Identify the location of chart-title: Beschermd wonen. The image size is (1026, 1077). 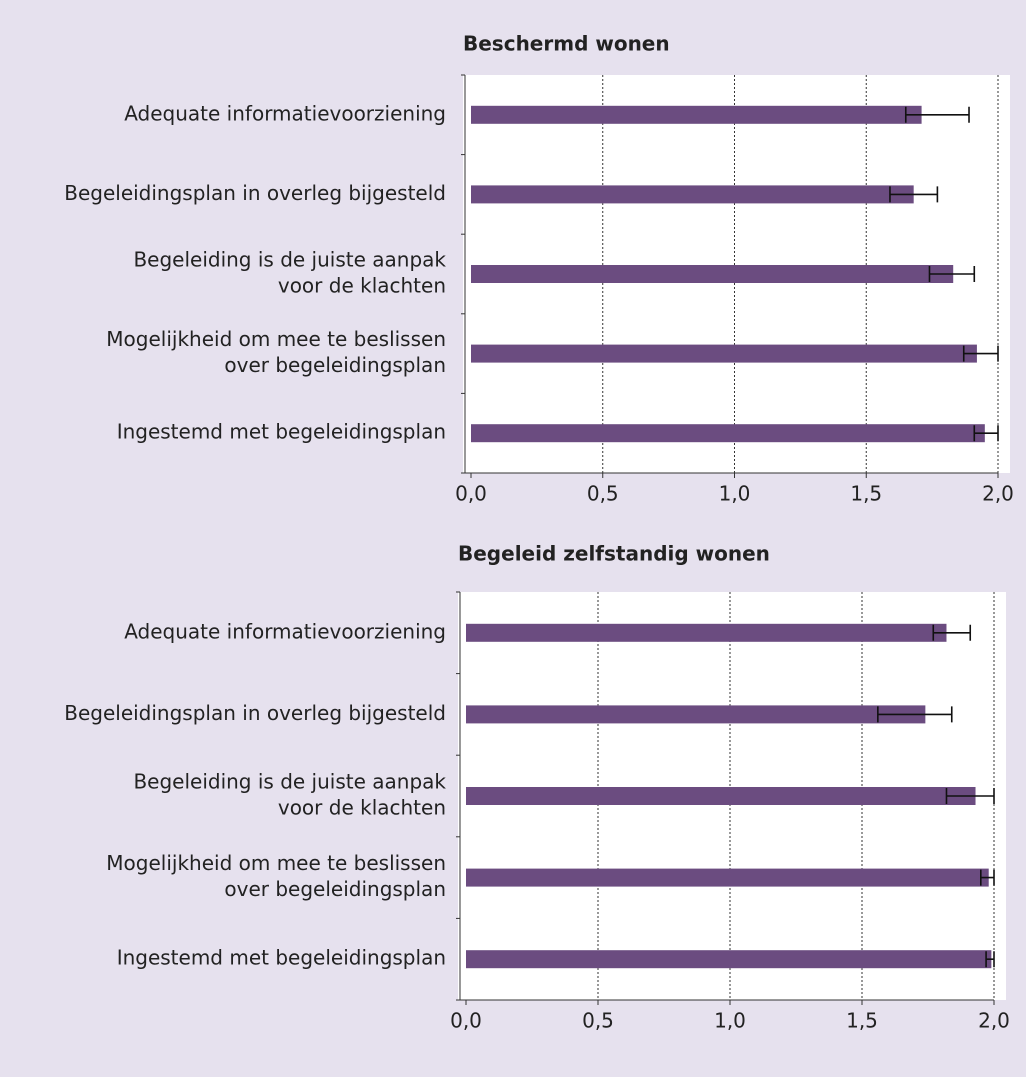
(566, 44).